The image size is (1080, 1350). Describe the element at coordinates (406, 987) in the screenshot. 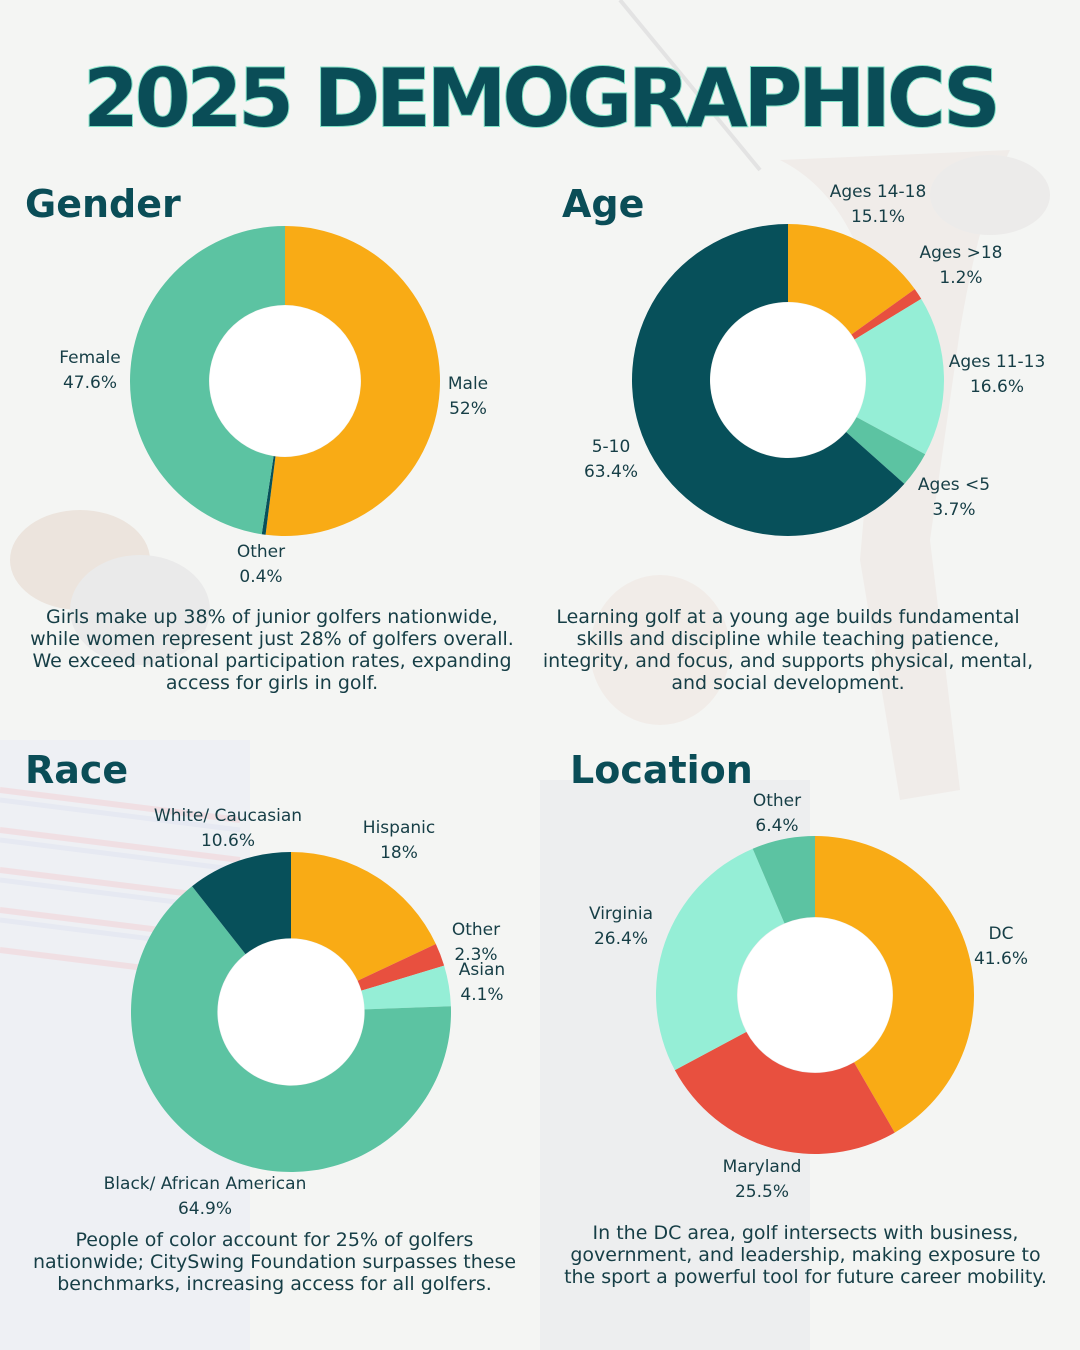

I see `race-slice-asian` at that location.